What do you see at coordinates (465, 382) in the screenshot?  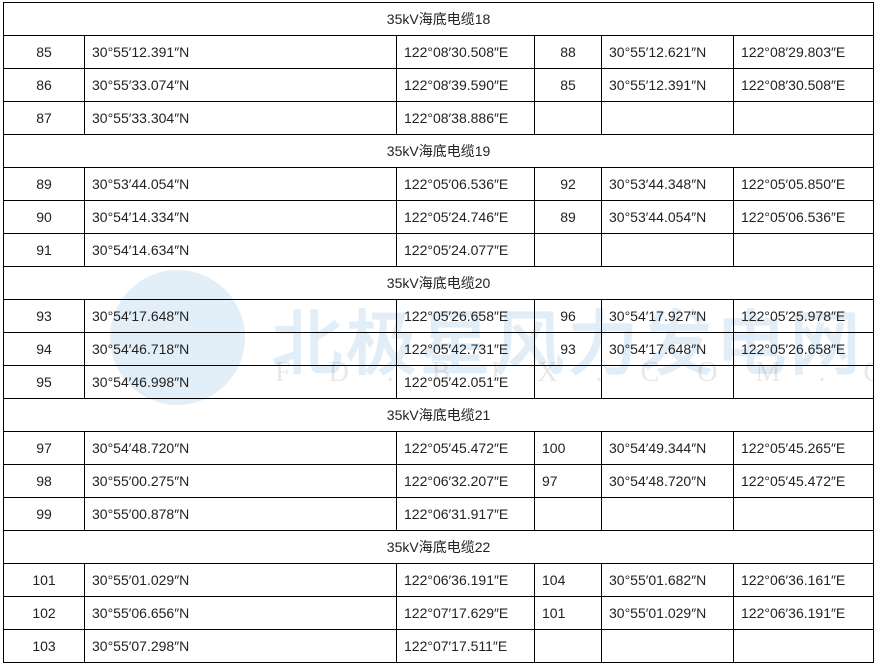 I see `longitude-cell: 122°05′42.051″E` at bounding box center [465, 382].